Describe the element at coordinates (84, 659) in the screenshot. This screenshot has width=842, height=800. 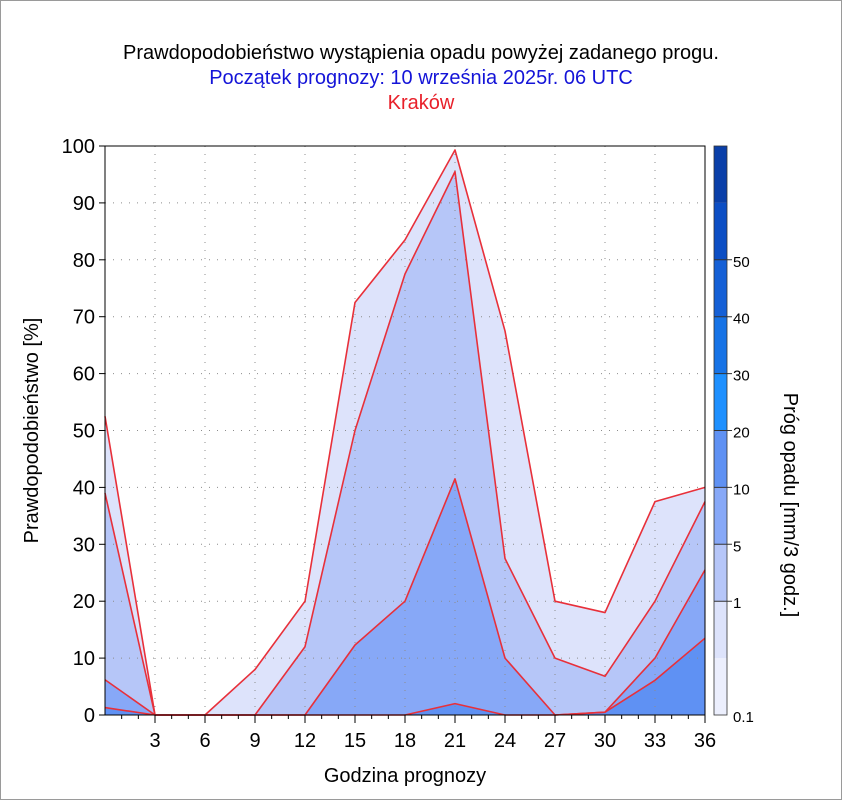
I see `y-tick-label: 10` at that location.